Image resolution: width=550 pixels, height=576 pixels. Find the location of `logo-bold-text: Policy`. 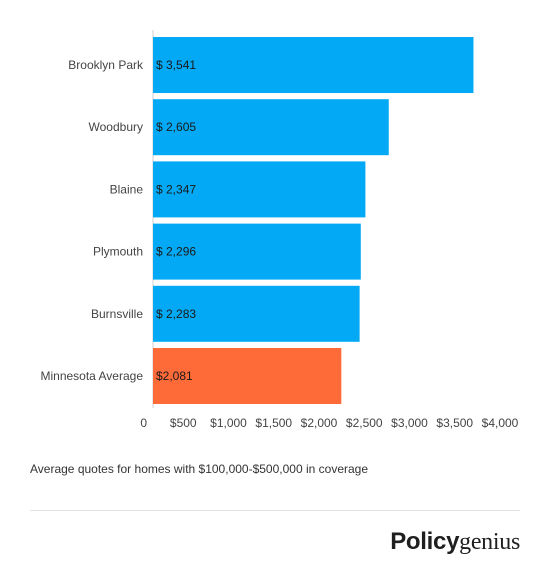

logo-bold-text: Policy is located at coordinates (425, 541).